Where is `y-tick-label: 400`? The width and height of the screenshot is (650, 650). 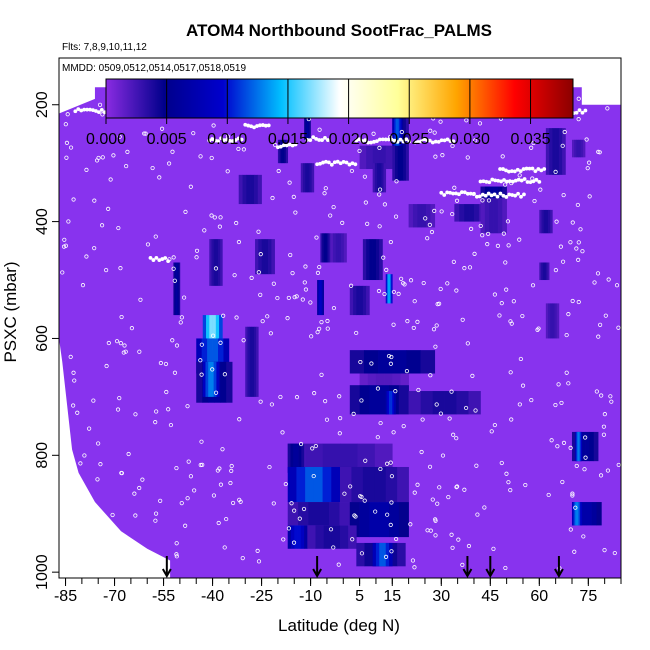 y-tick-label: 400 is located at coordinates (42, 221).